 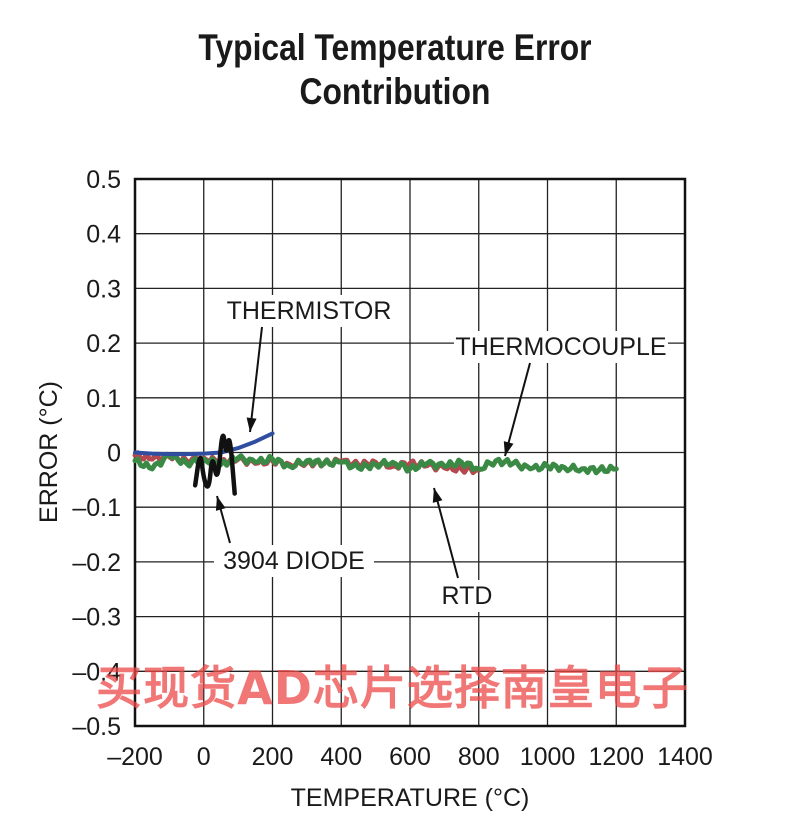 I want to click on y-tick-label: 0.5, so click(x=103, y=180).